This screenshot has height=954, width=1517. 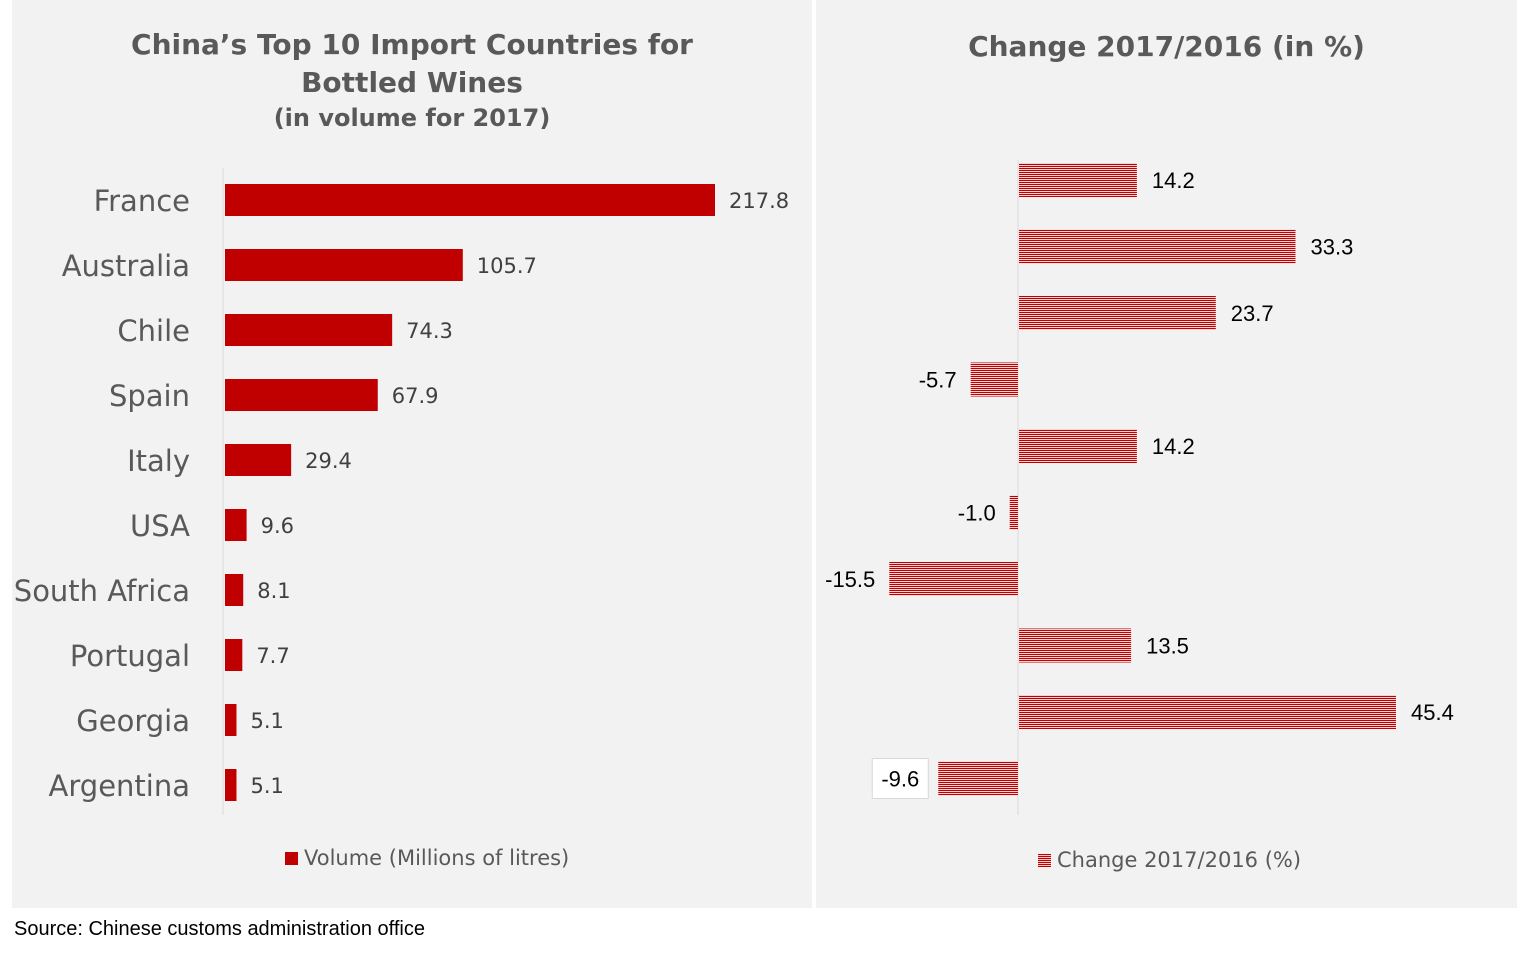 What do you see at coordinates (126, 266) in the screenshot?
I see `category-label-australia: Australia` at bounding box center [126, 266].